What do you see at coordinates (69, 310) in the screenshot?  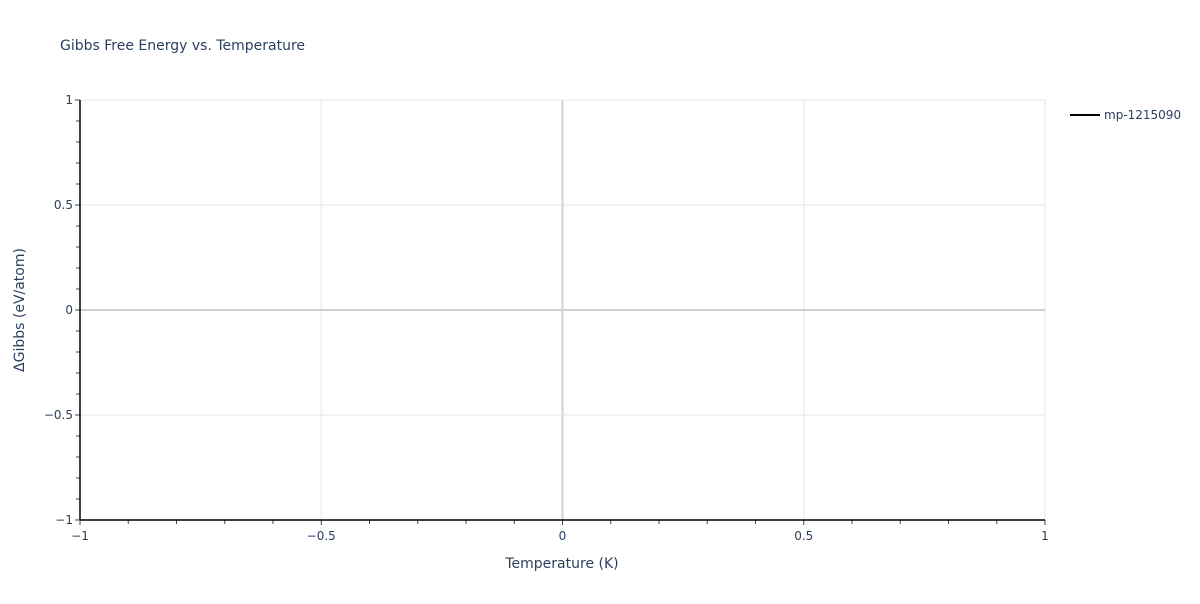 I see `y-tick-label: 0` at bounding box center [69, 310].